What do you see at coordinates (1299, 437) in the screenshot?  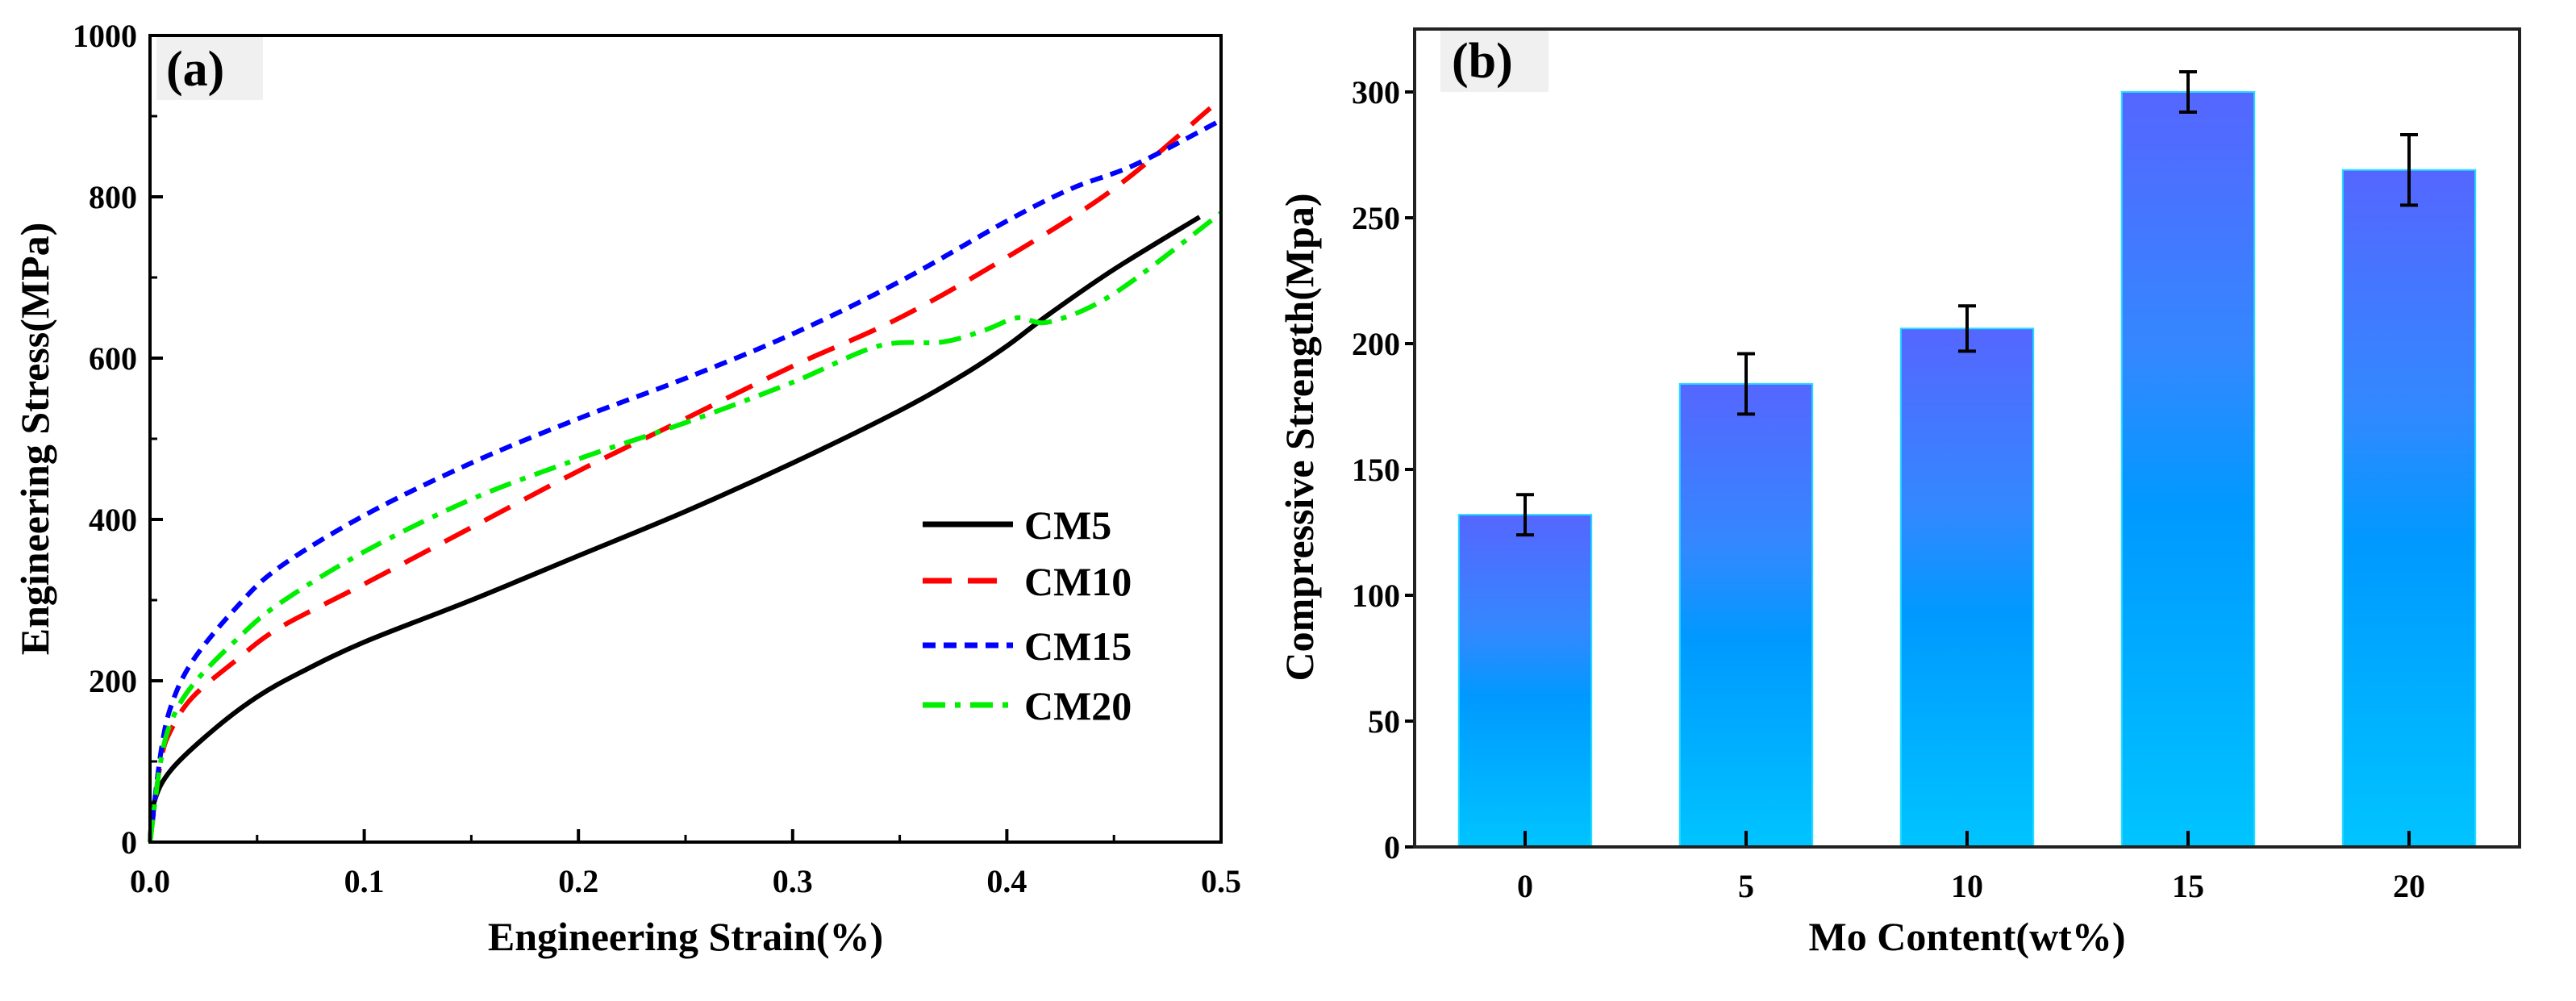 I see `y-axis-title: Compressive Strength(Mpa)` at bounding box center [1299, 437].